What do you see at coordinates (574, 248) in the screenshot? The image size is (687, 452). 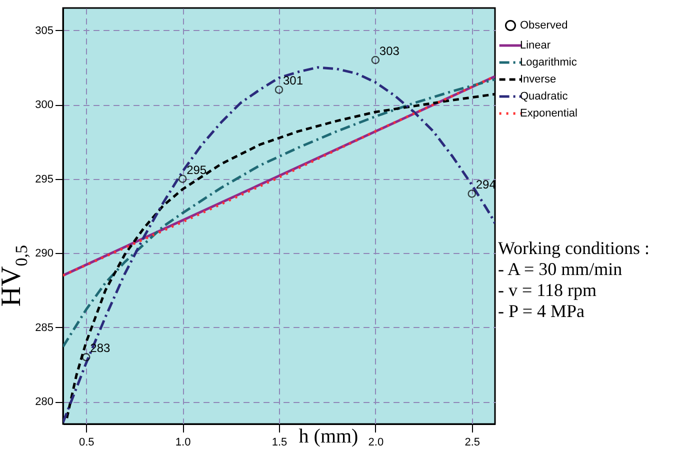 I see `text: Working conditions :` at bounding box center [574, 248].